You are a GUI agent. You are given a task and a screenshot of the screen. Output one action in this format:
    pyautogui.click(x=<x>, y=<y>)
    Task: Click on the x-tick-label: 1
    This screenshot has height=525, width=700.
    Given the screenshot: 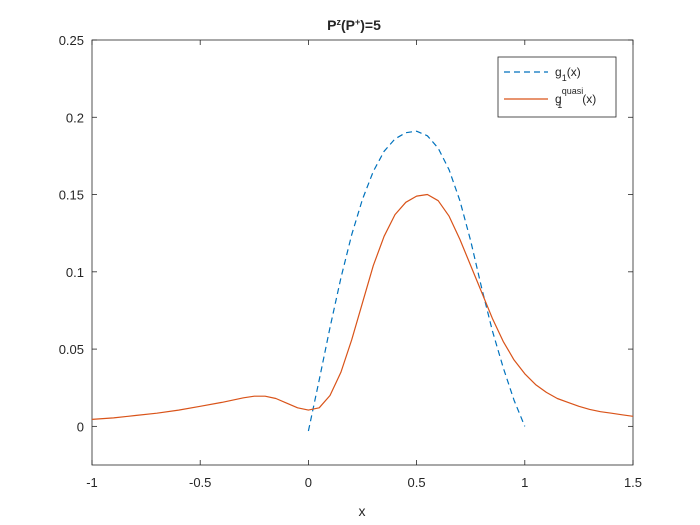 What is the action you would take?
    pyautogui.click(x=524, y=482)
    